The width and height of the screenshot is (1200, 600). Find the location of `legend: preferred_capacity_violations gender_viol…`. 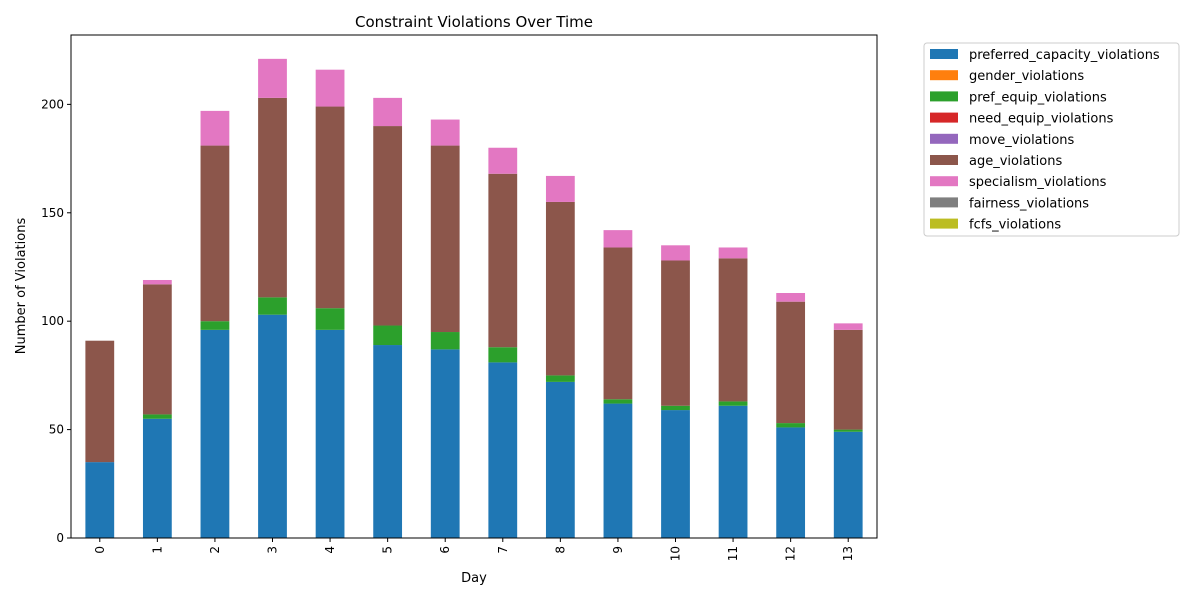

legend: preferred_capacity_violations gender_viol… is located at coordinates (1051, 139).